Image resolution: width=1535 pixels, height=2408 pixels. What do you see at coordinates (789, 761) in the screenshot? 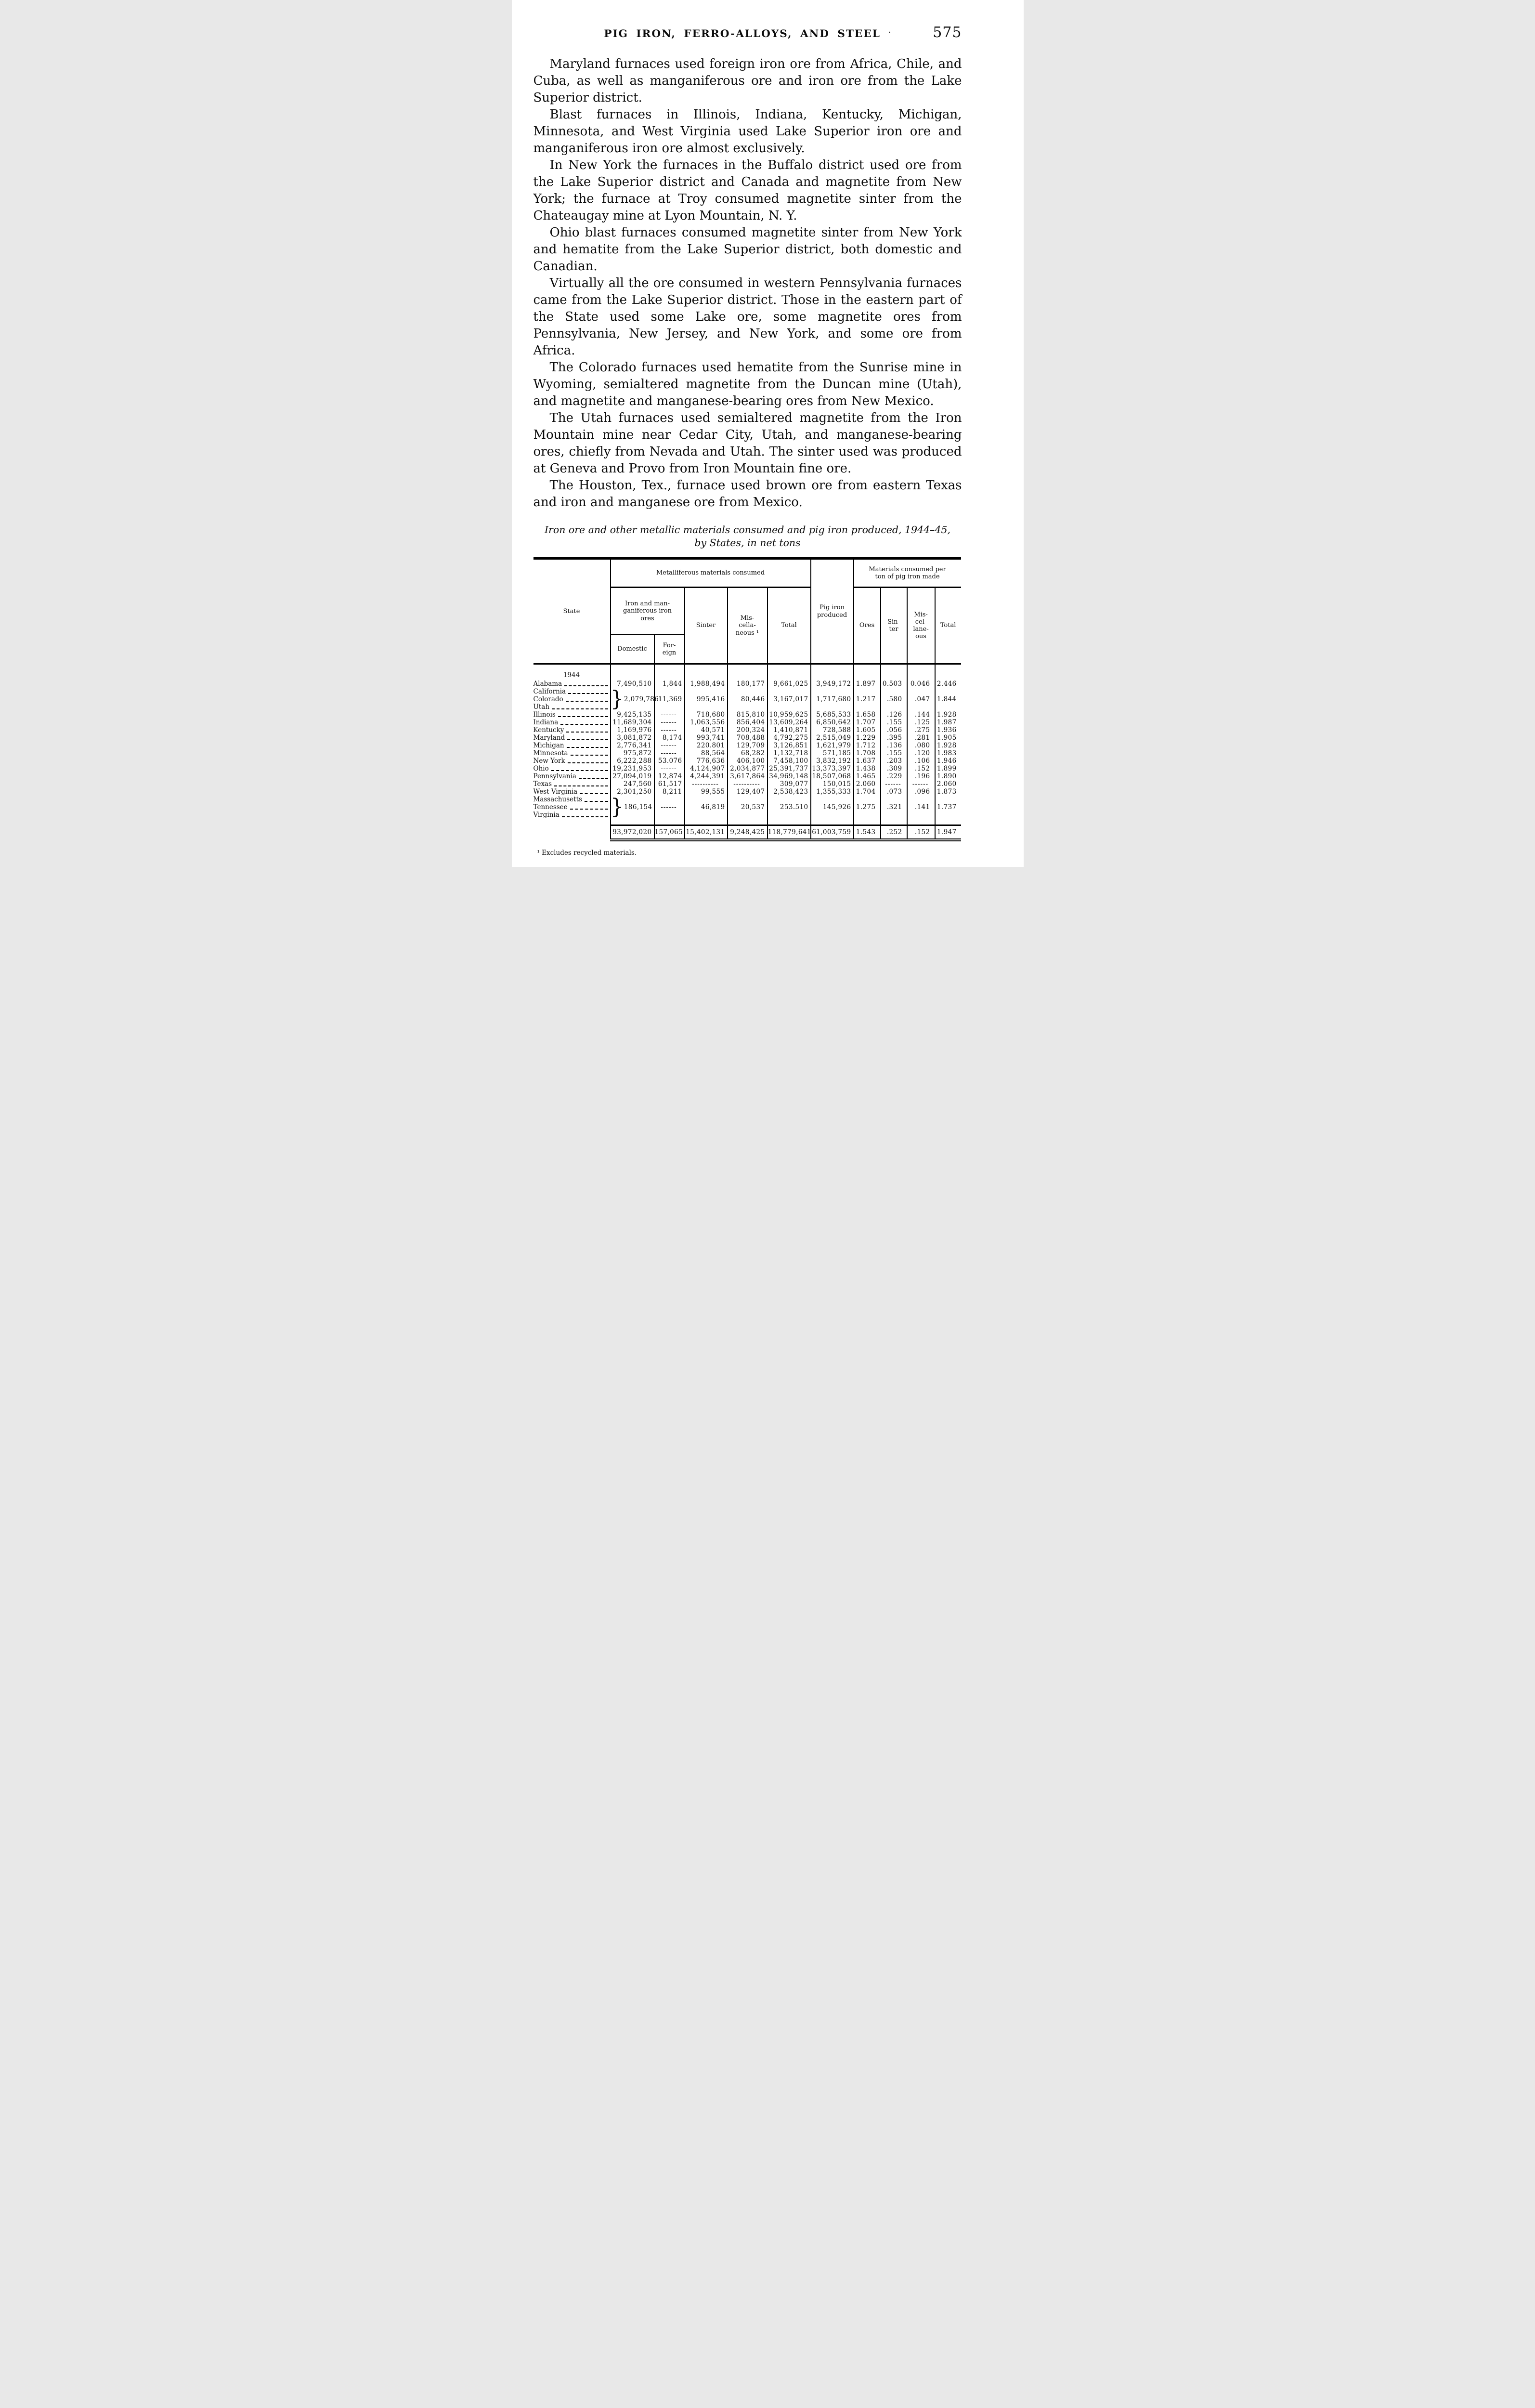
I see `value-cell: 7,458,100` at bounding box center [789, 761].